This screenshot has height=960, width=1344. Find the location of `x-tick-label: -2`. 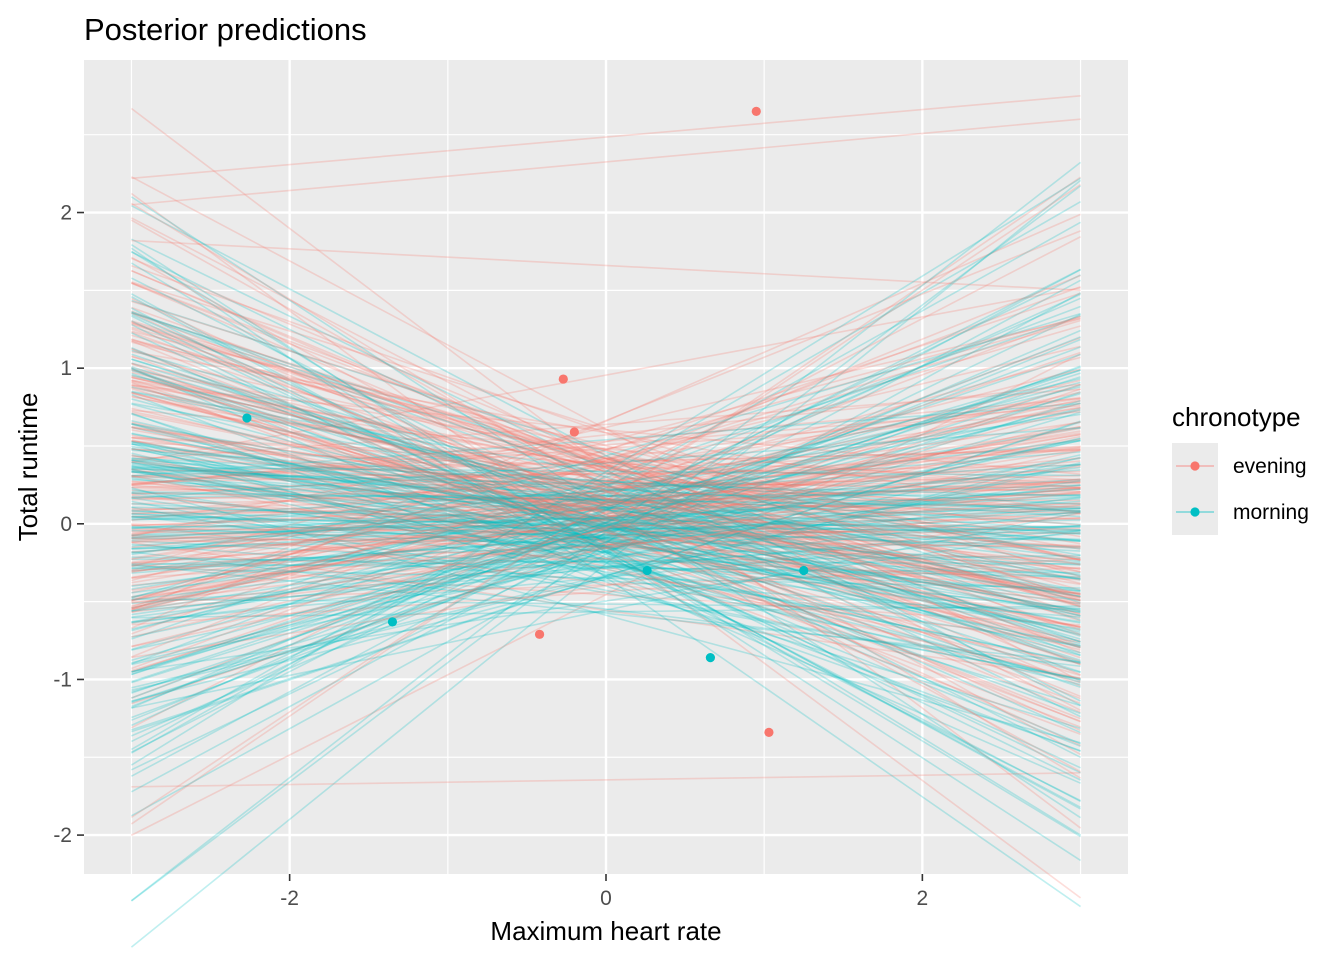

x-tick-label: -2 is located at coordinates (289, 898).